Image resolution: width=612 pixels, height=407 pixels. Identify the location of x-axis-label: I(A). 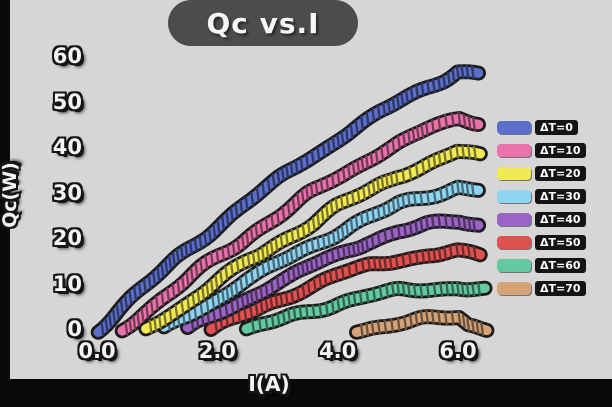
(269, 384).